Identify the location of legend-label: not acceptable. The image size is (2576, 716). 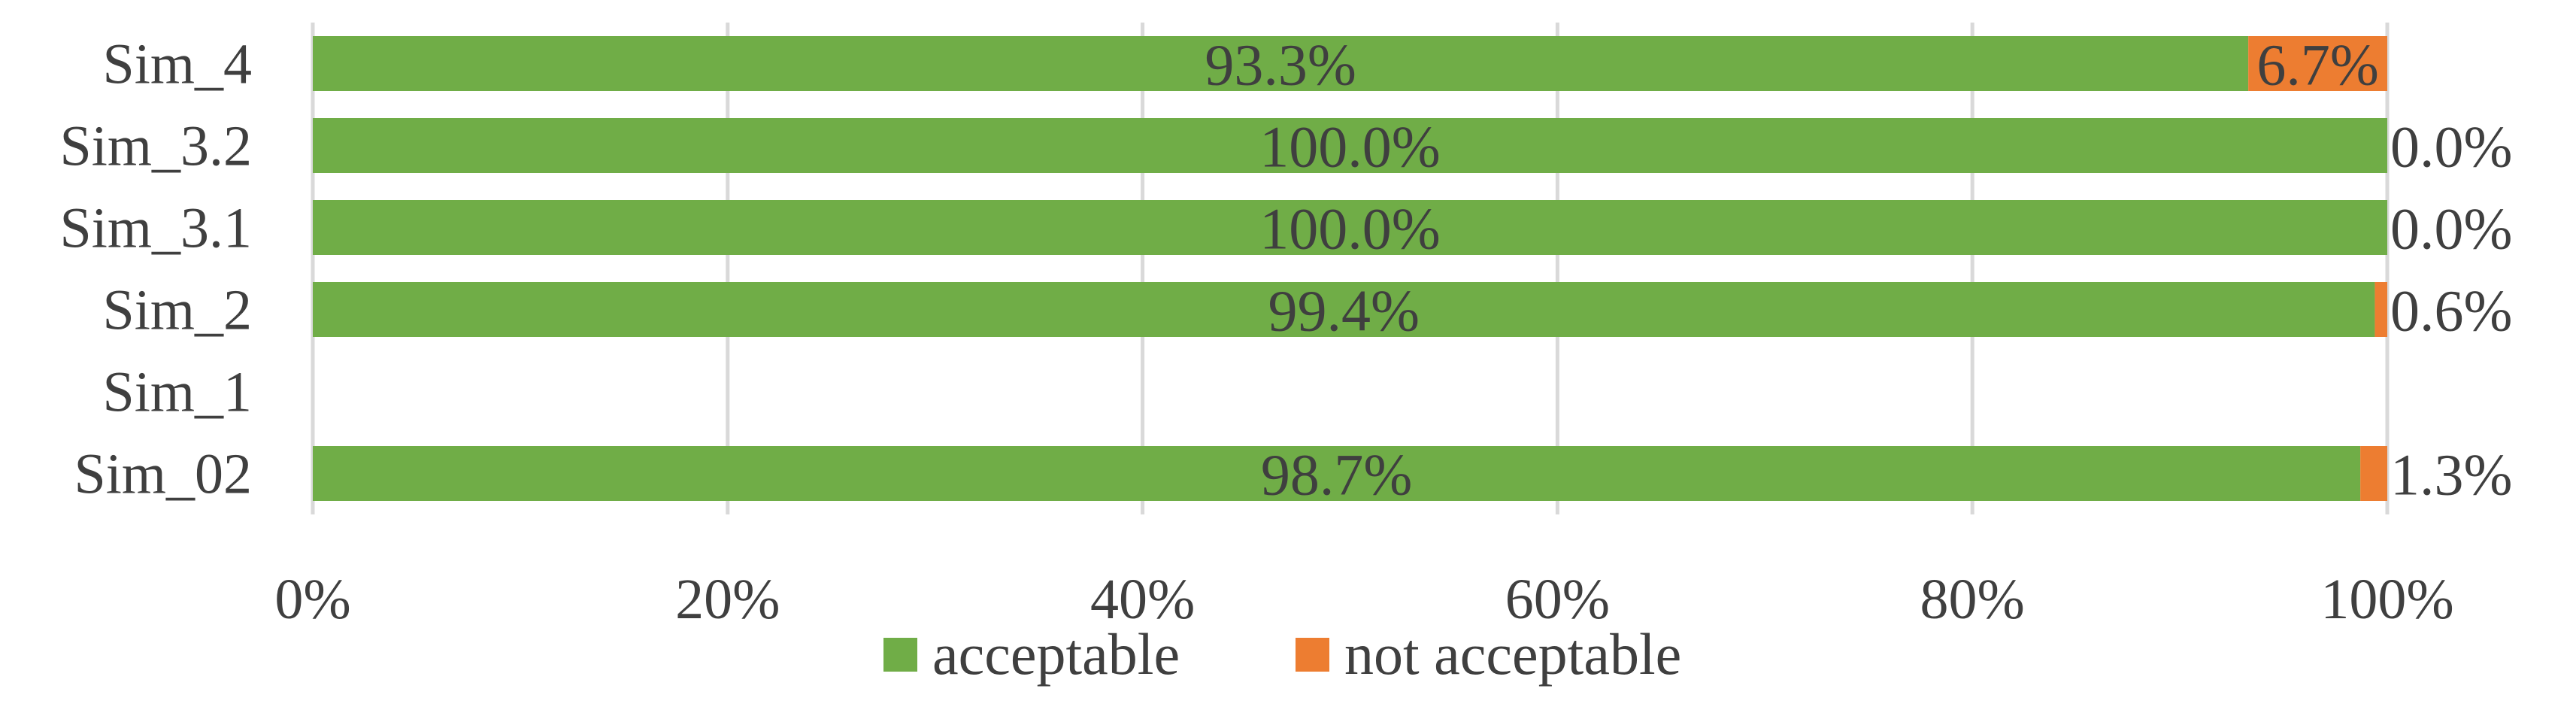
(1512, 654).